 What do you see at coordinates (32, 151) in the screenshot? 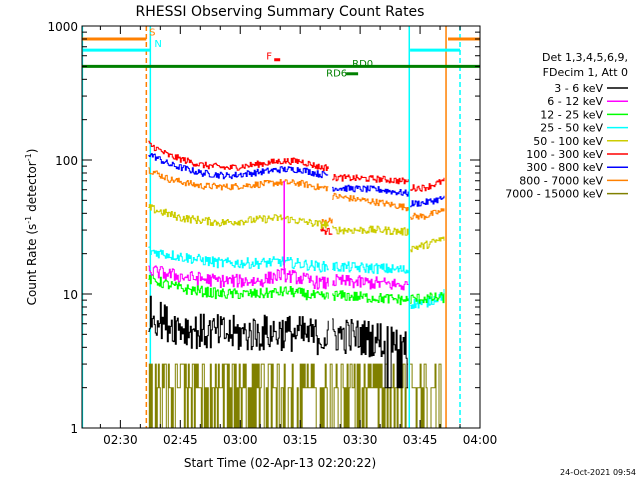
I see `y-axis-label-end: )` at bounding box center [32, 151].